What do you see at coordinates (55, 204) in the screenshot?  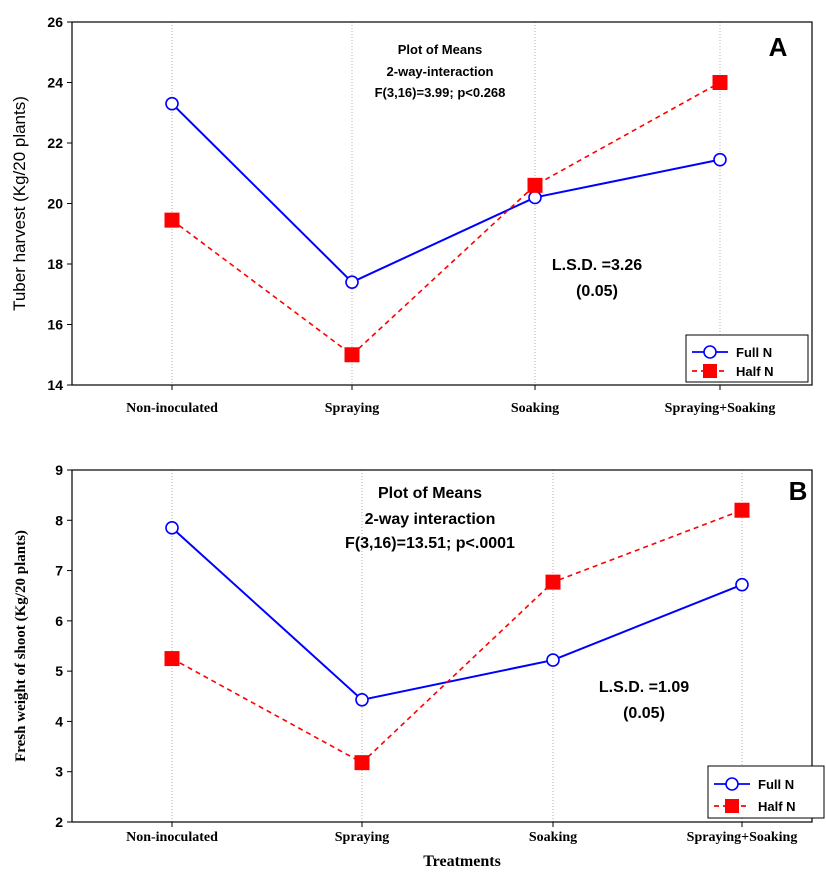 I see `y-tick-label: 20` at bounding box center [55, 204].